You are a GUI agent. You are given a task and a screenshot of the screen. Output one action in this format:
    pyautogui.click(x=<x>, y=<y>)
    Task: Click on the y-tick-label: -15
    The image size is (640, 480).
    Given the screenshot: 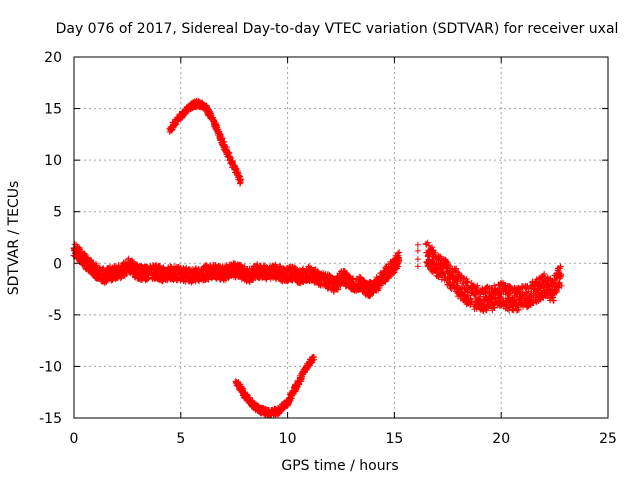 What is the action you would take?
    pyautogui.click(x=50, y=419)
    